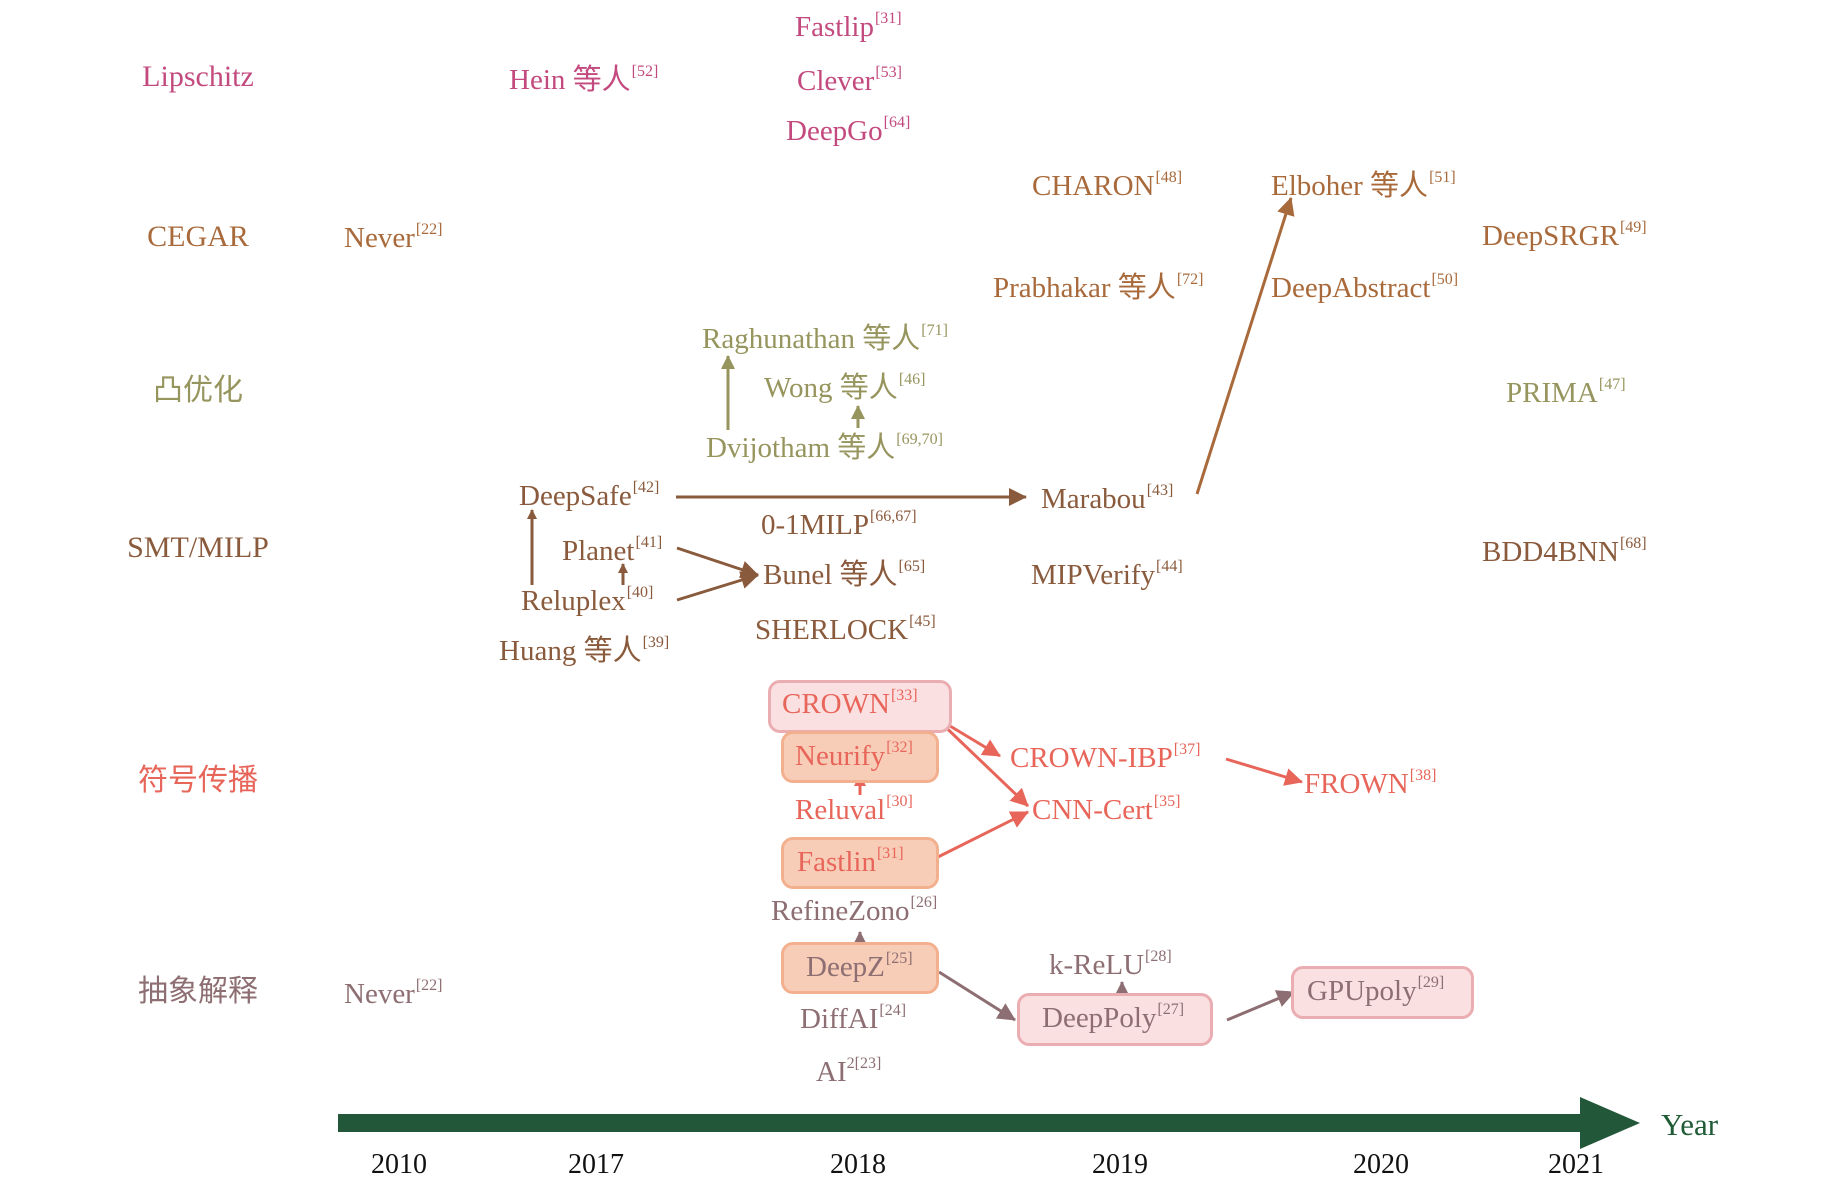 This screenshot has height=1181, width=1831. I want to click on item-deeppoly: DeepPoly[27], so click(1113, 1017).